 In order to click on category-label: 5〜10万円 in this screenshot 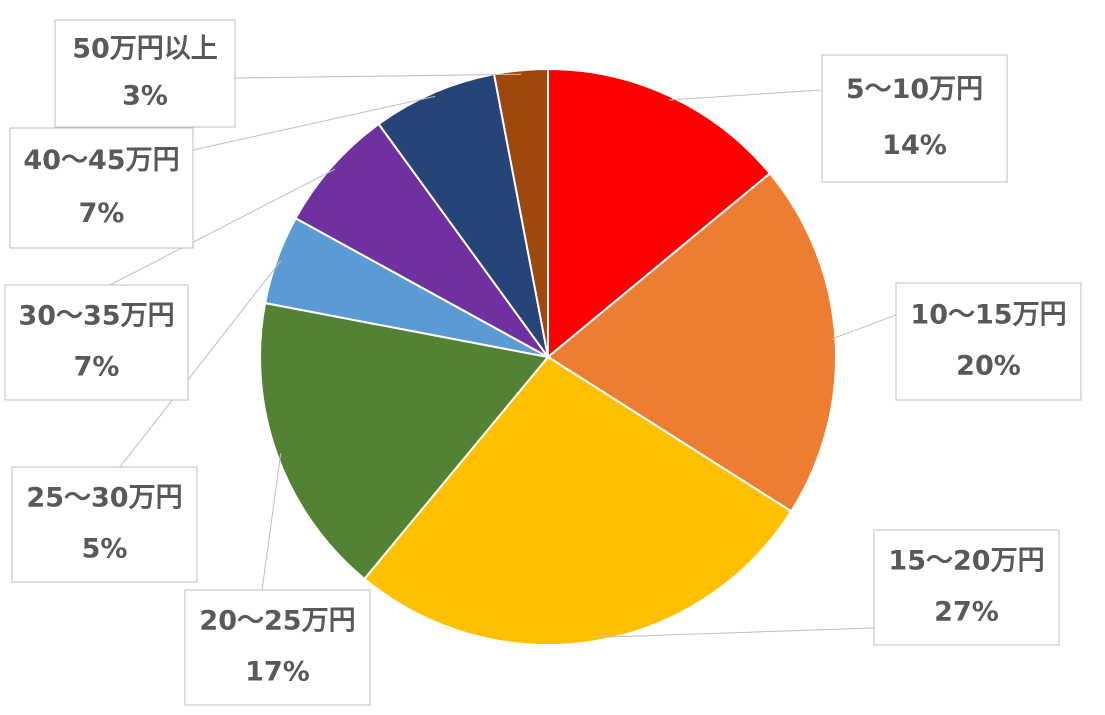, I will do `click(914, 89)`.